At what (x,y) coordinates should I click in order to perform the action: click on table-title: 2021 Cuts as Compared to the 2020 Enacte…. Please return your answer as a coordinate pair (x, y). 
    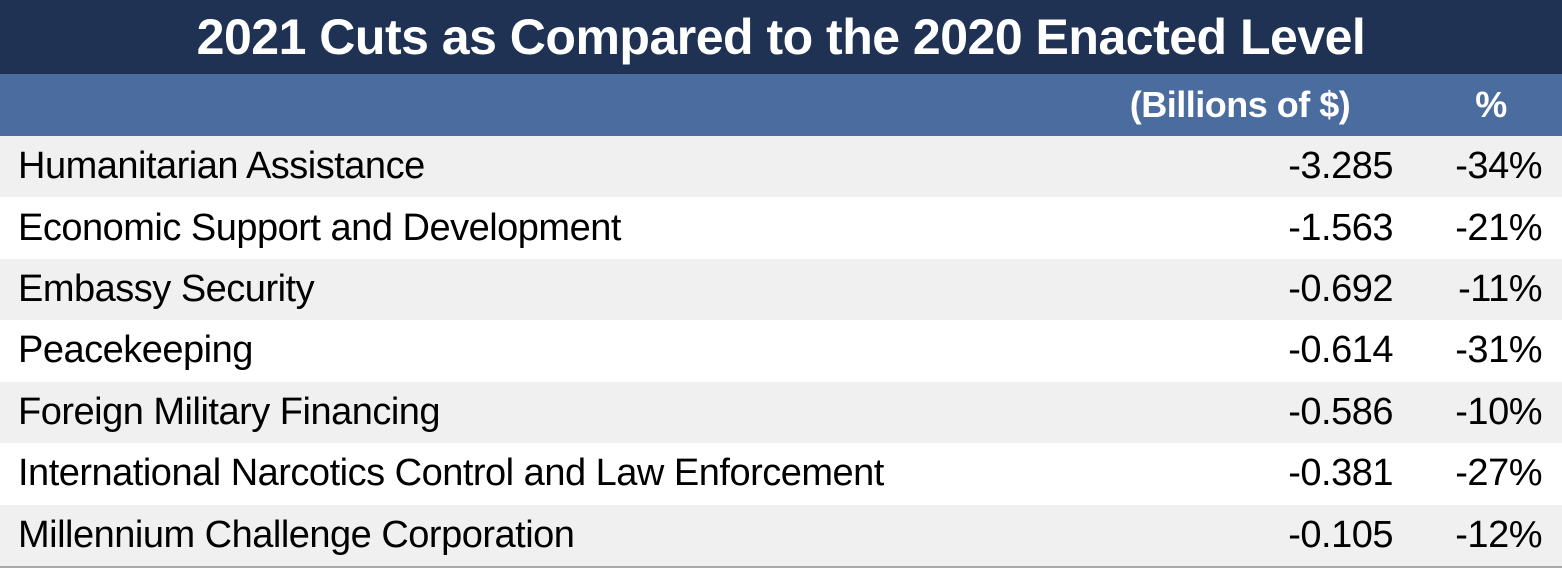
    Looking at the image, I should click on (781, 37).